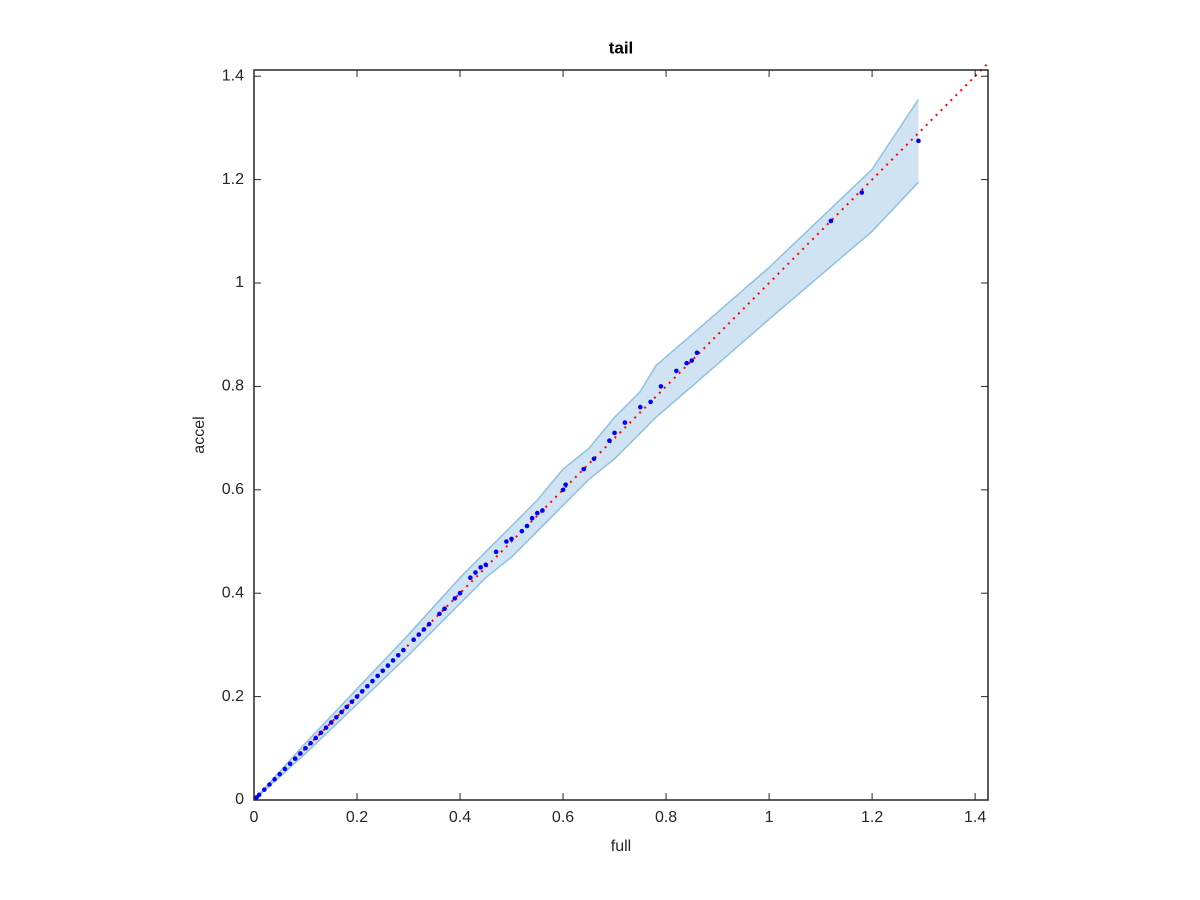  I want to click on x-tick-label: 0.8, so click(666, 817).